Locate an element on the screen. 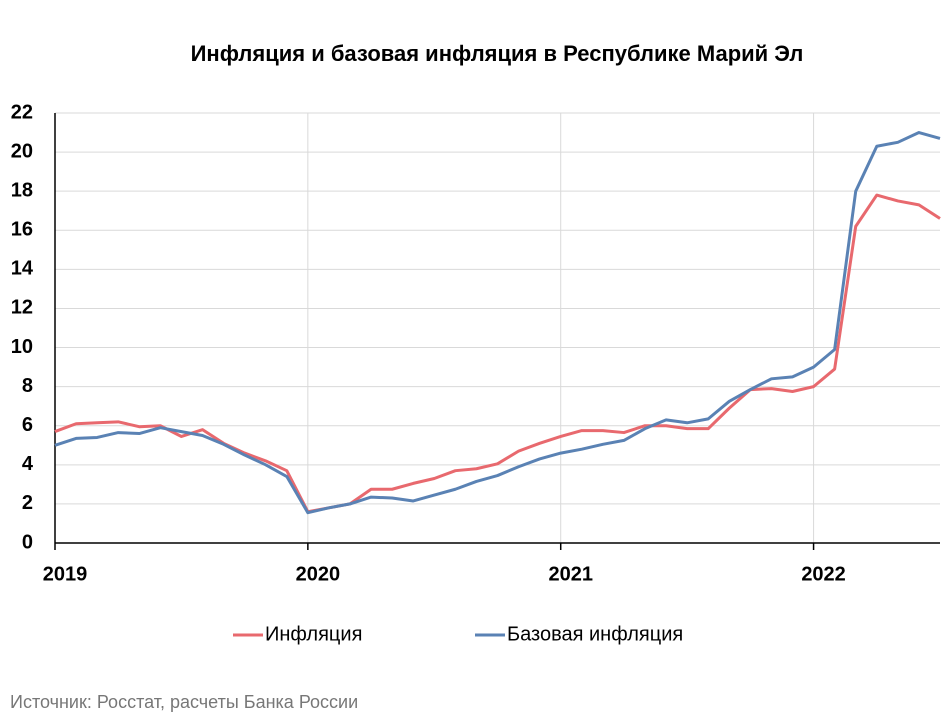 The image size is (950, 713). y-tick-label: 10 is located at coordinates (22, 347).